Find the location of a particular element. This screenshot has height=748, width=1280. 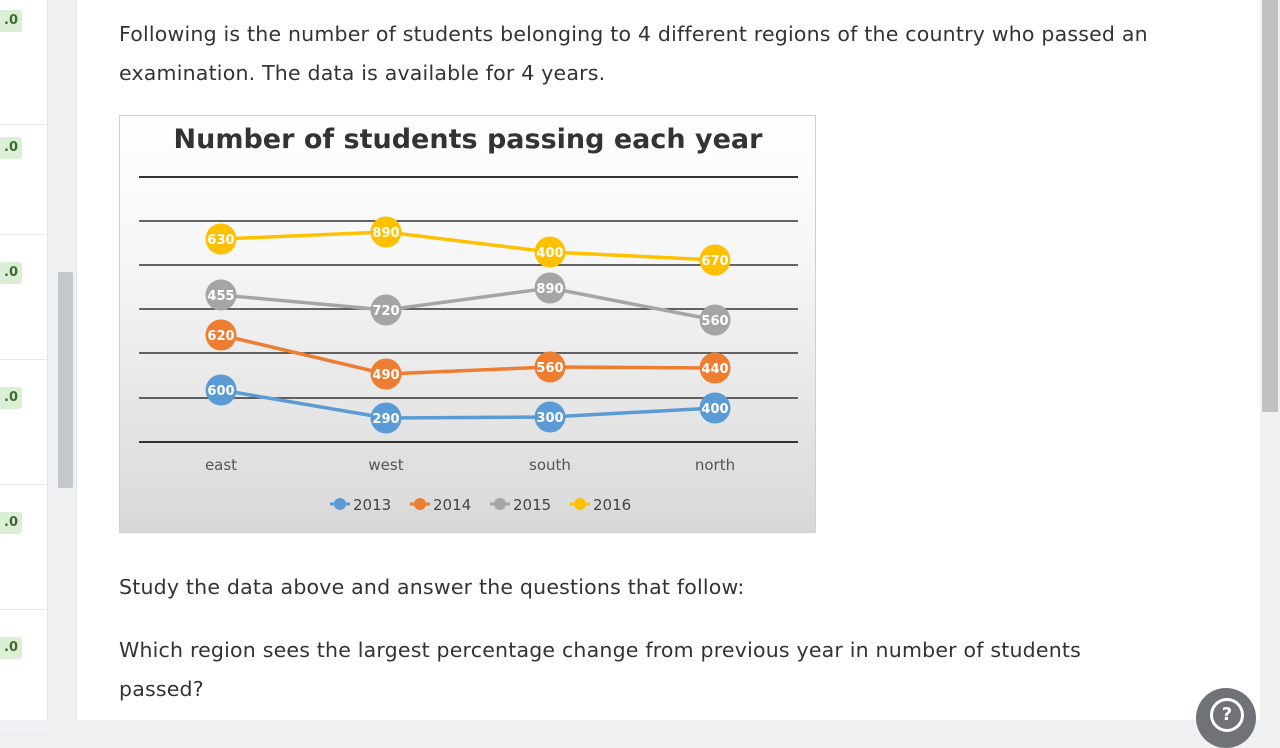

x-tick-label: east is located at coordinates (221, 465).